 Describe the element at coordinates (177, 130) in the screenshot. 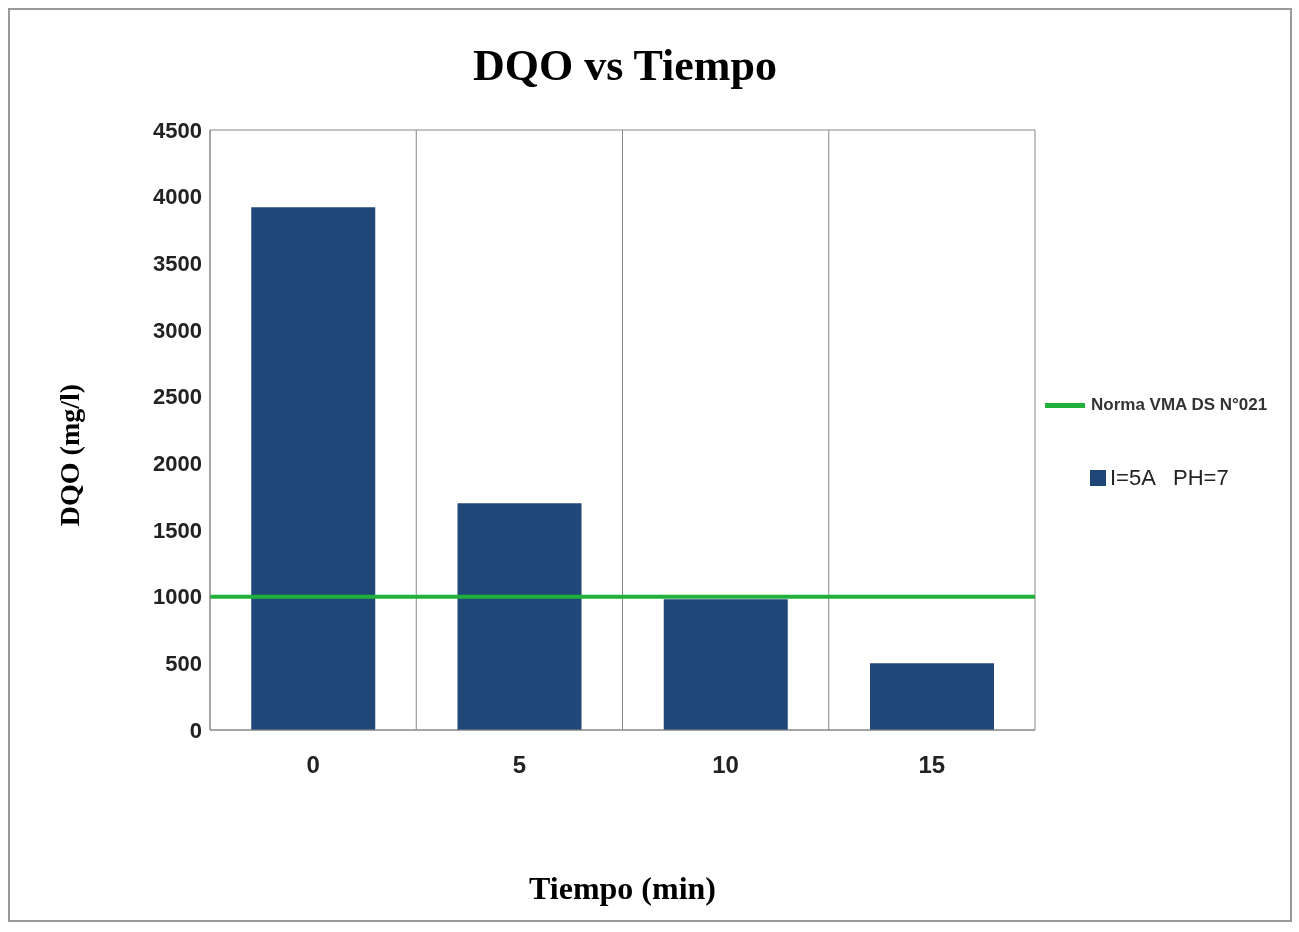

I see `y-tick-label: 4500` at that location.